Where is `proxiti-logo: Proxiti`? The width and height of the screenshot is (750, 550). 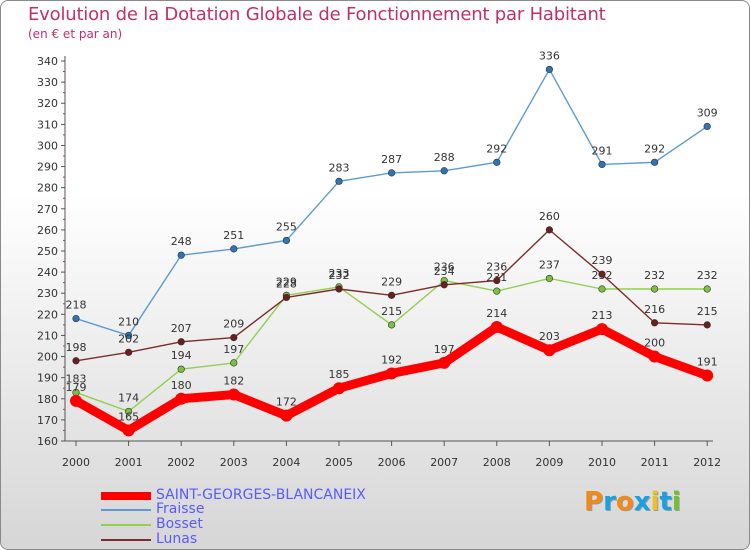
proxiti-logo: Proxiti is located at coordinates (632, 502).